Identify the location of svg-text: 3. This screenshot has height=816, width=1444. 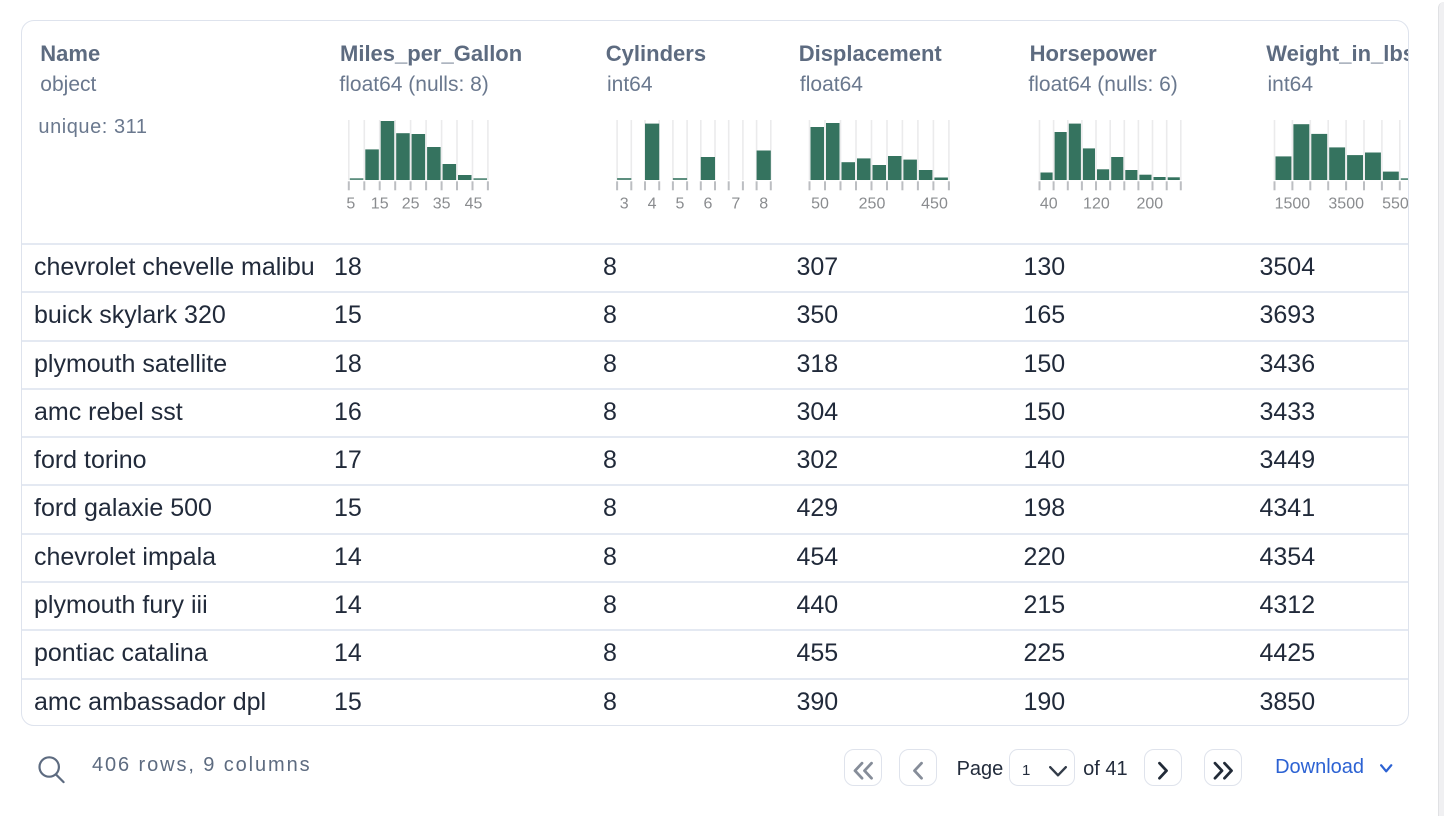
(624, 204).